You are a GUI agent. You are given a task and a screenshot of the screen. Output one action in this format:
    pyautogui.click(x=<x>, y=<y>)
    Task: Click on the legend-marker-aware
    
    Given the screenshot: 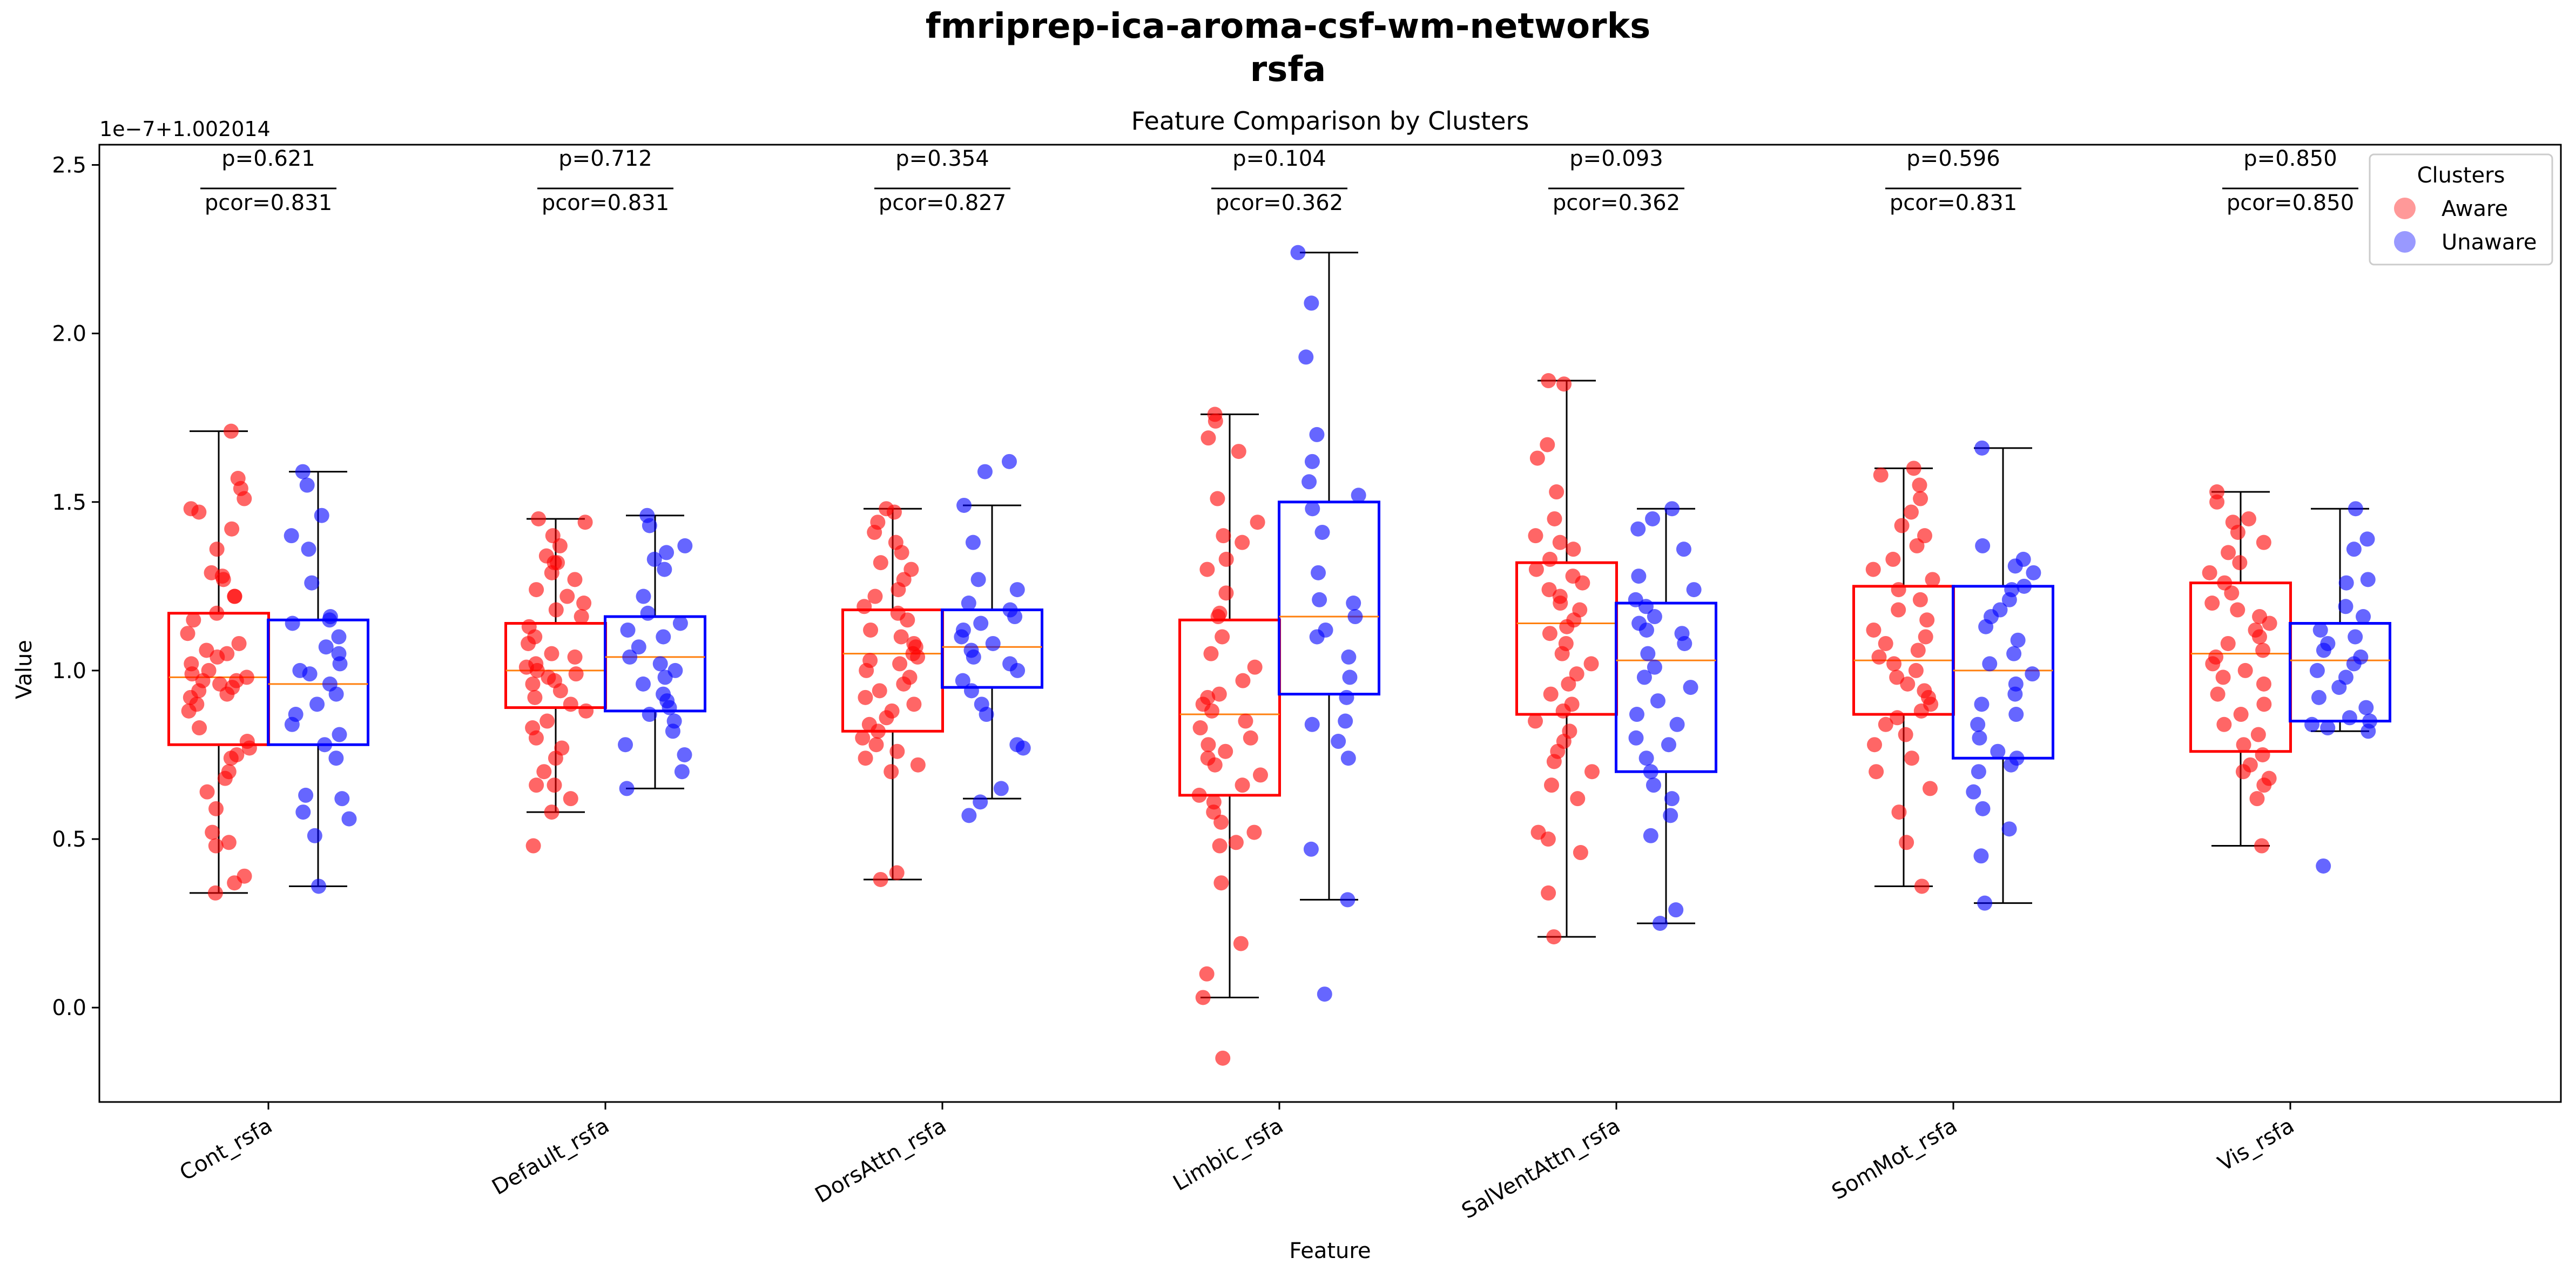 What is the action you would take?
    pyautogui.click(x=2405, y=208)
    